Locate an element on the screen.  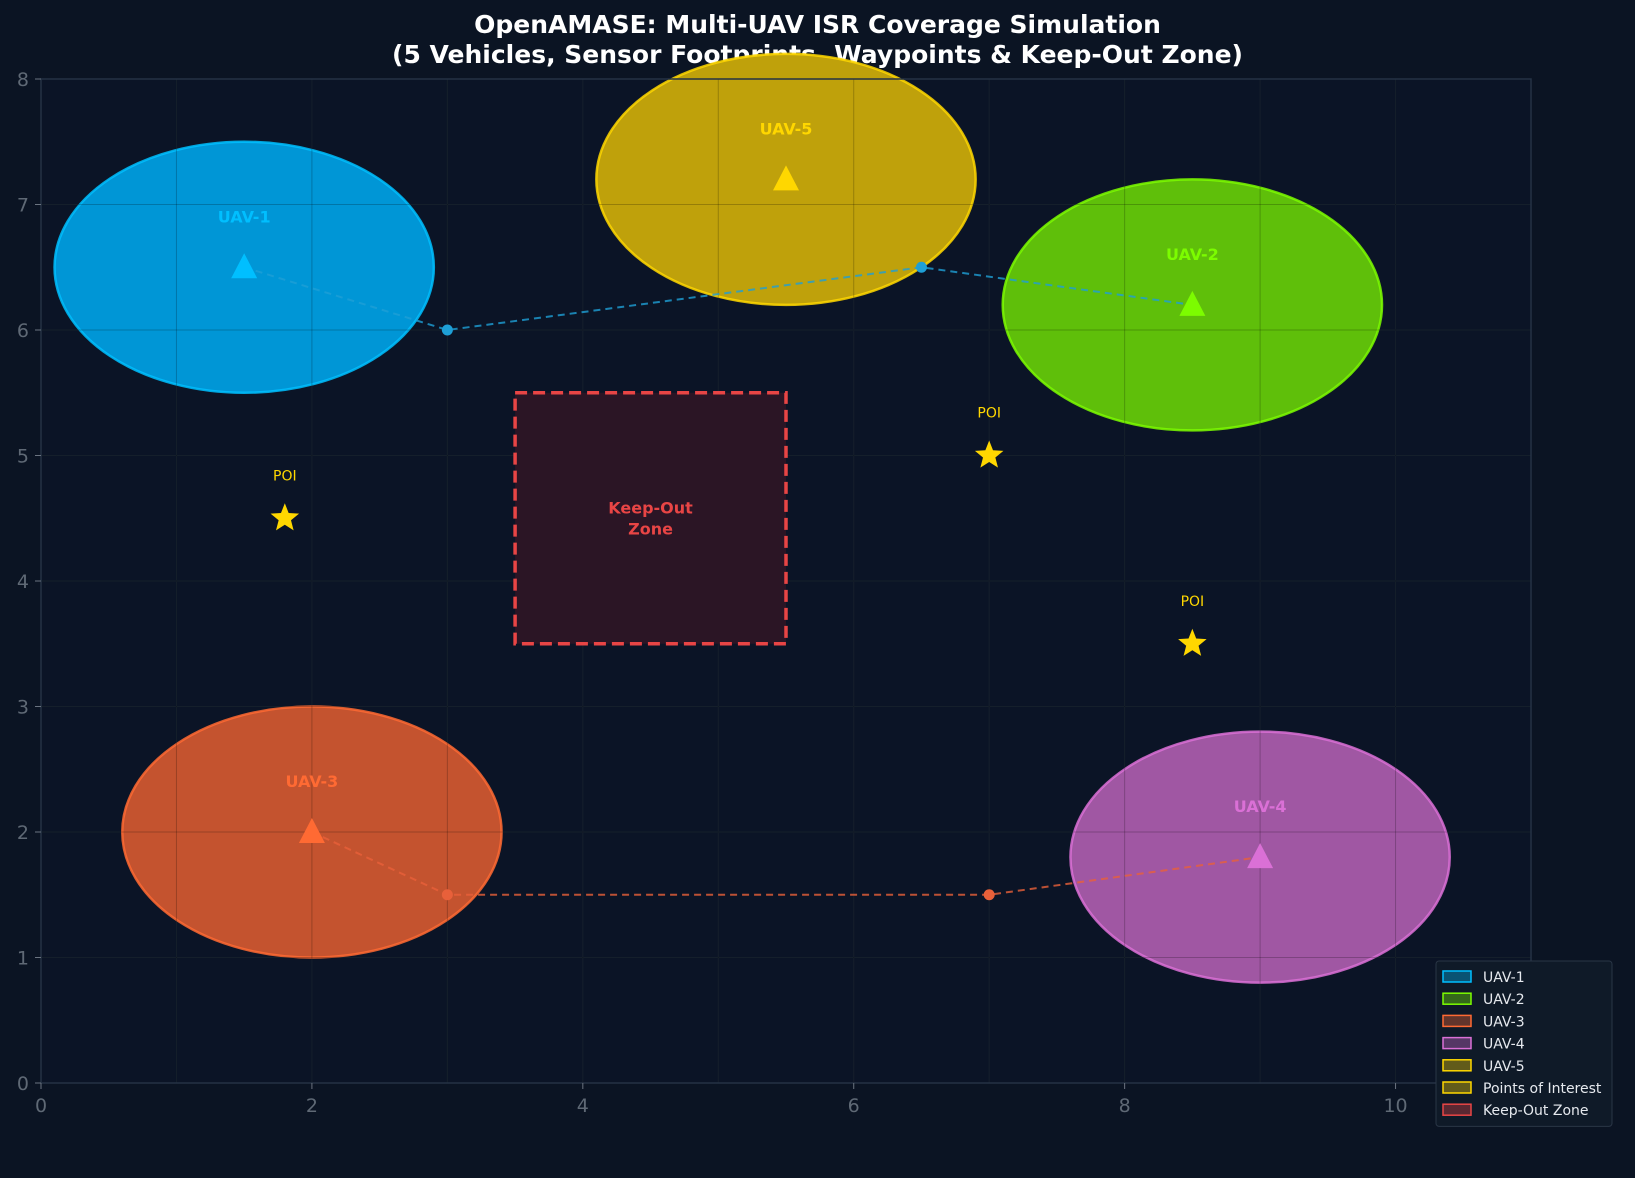
legend-entry-label: UAV-3 is located at coordinates (1504, 1022).